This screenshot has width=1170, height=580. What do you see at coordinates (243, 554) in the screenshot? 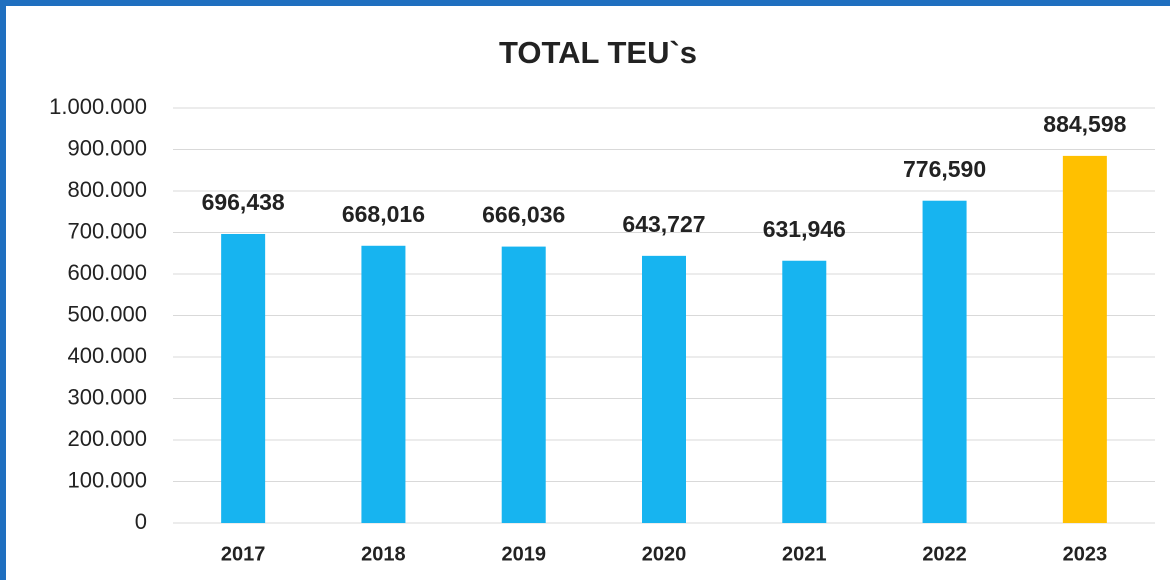
I see `x-tick-label: 2017` at bounding box center [243, 554].